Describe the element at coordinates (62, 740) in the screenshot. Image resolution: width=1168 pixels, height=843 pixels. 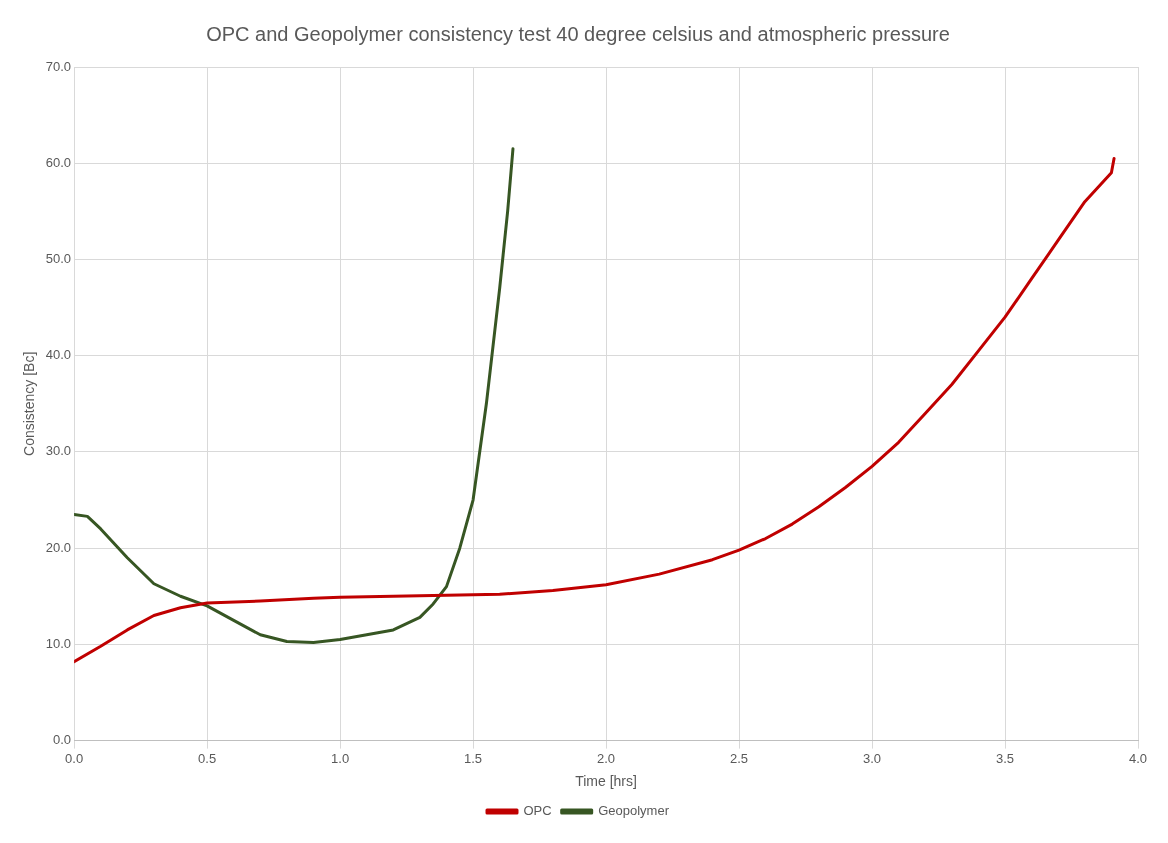
I see `y-tick-label: 0.0` at that location.